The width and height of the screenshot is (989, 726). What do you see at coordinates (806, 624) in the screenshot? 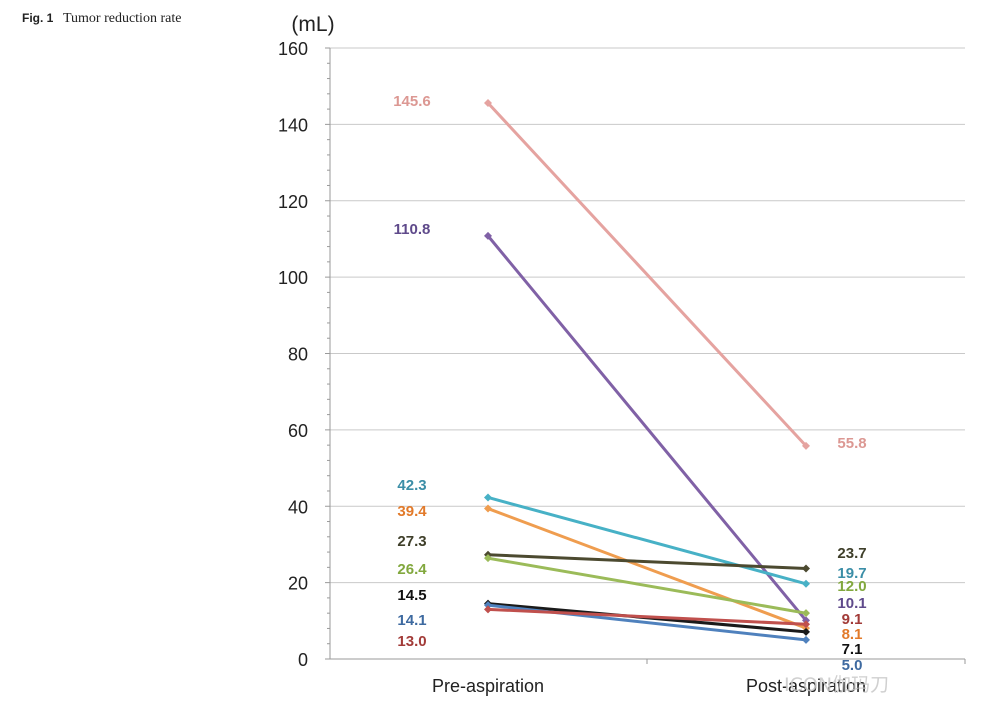
I see `data-point-patient-9-post` at bounding box center [806, 624].